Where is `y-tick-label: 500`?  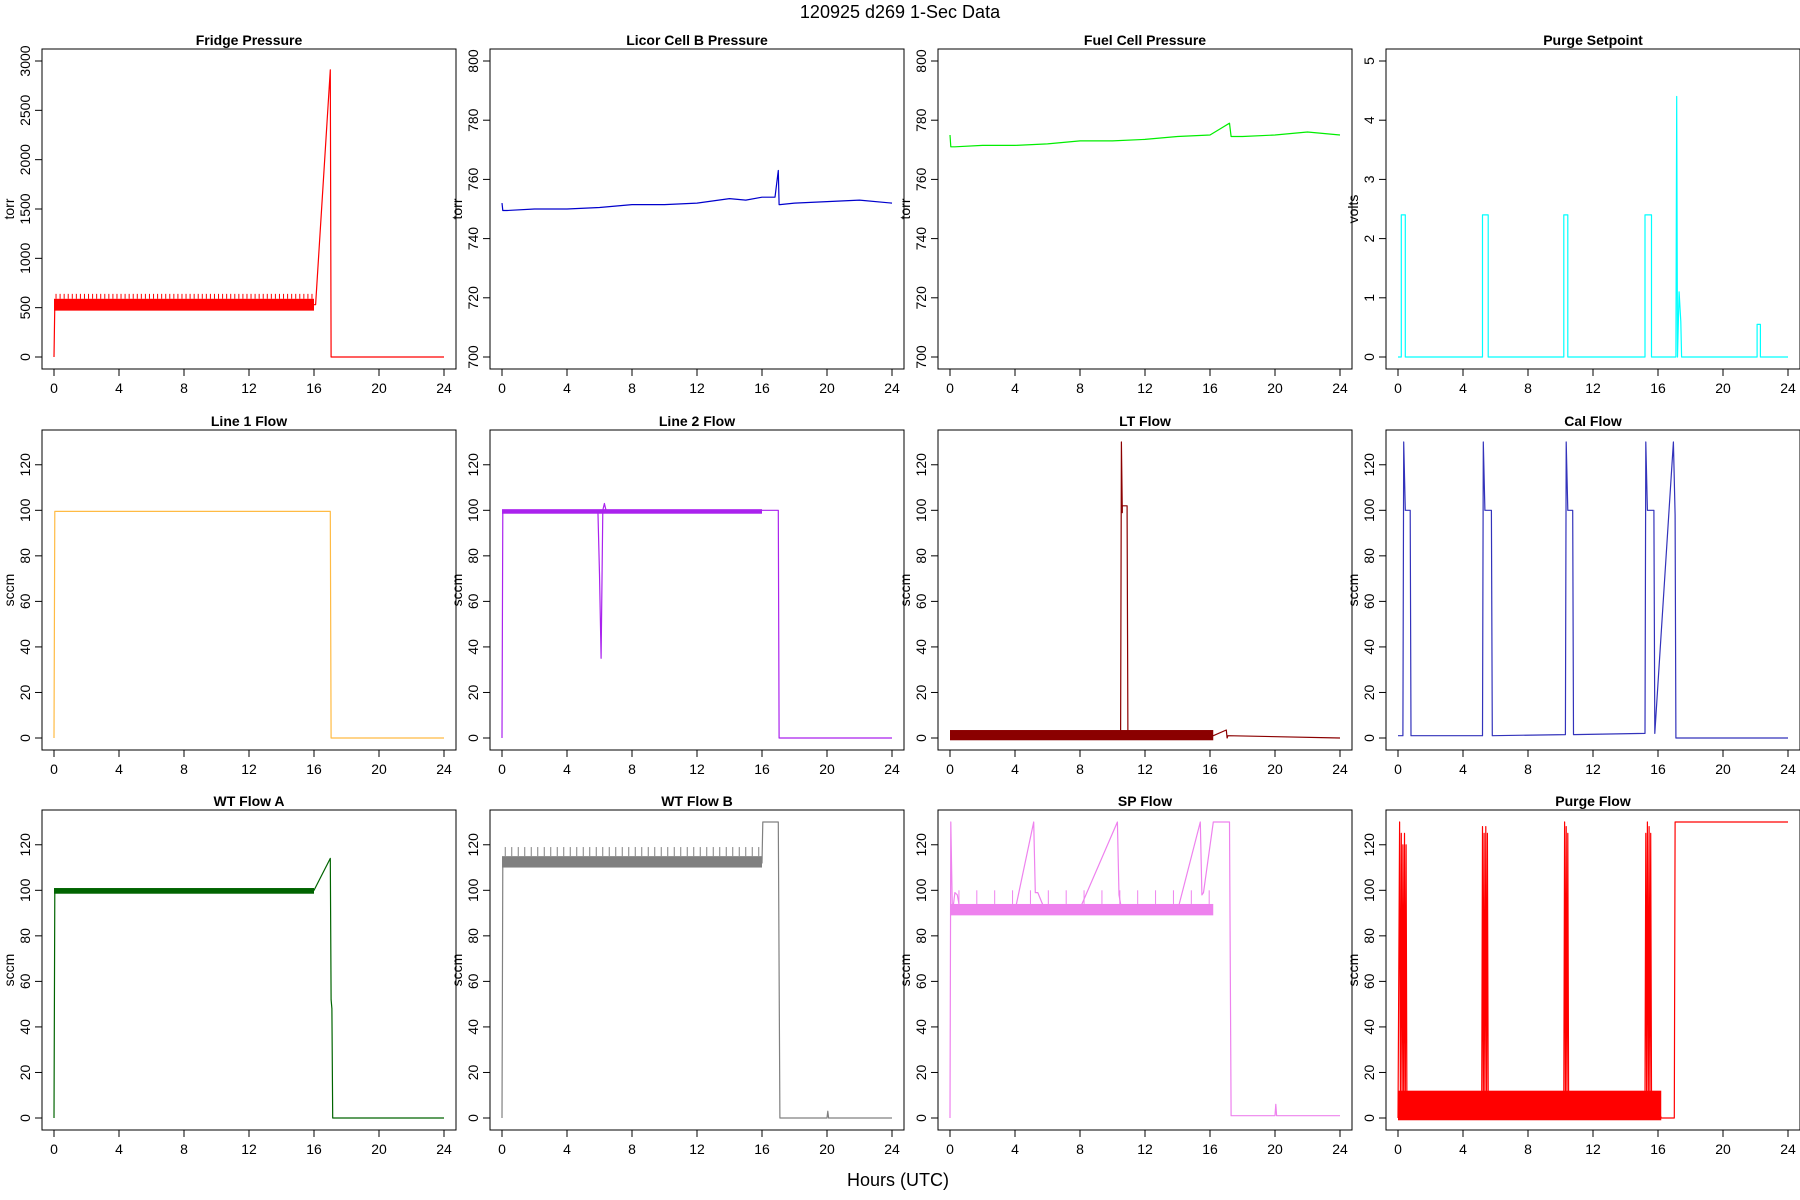
y-tick-label: 500 is located at coordinates (25, 308).